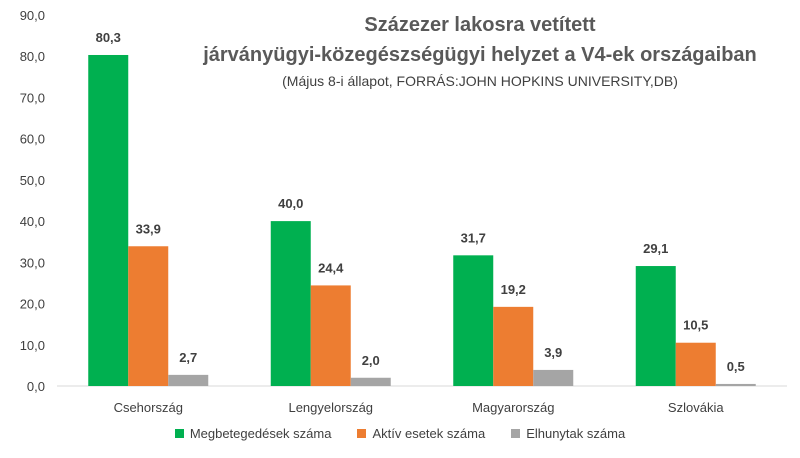  I want to click on x-category-label: Magyarország, so click(513, 407).